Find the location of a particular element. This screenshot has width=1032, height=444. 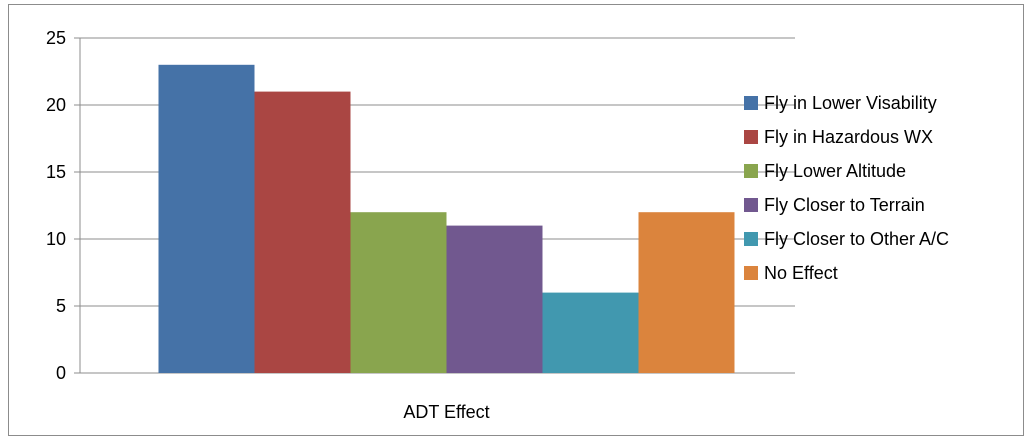

y-tick-label: 25 is located at coordinates (56, 38).